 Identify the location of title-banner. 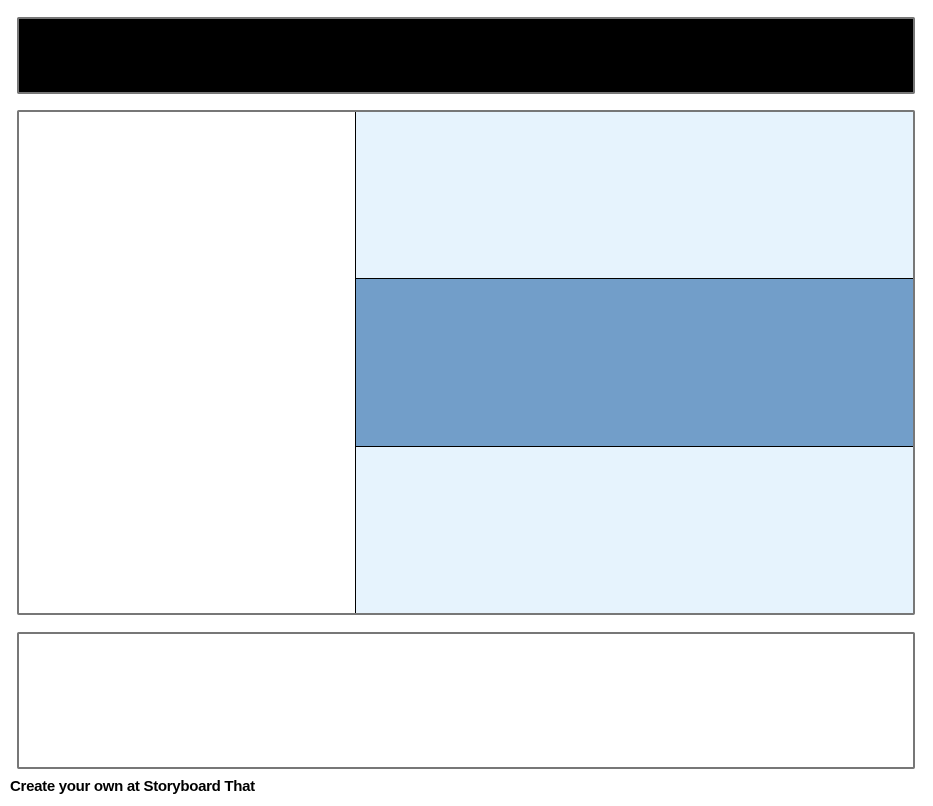
(466, 55).